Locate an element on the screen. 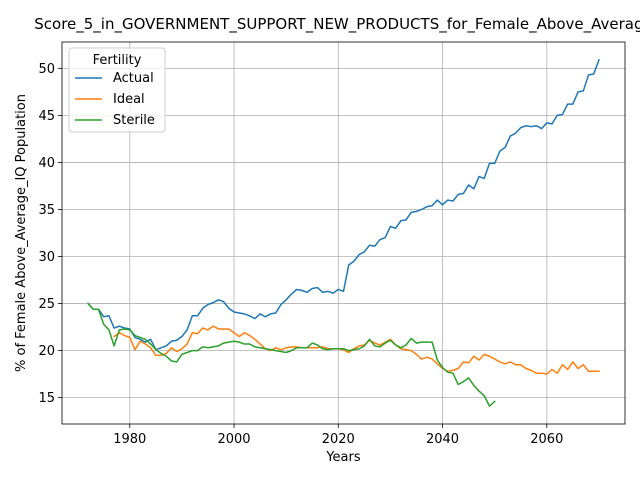  legend: Fertility Actual Ideal Sterile is located at coordinates (117, 90).